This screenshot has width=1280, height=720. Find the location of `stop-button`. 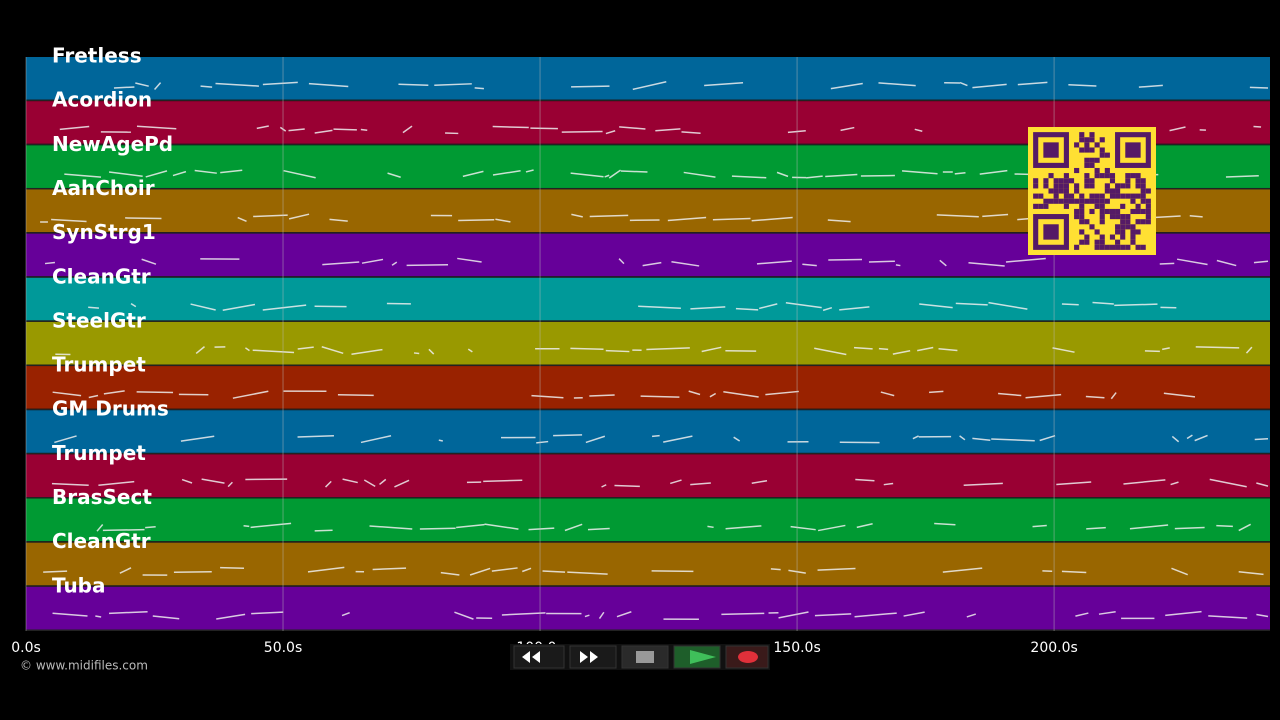

stop-button is located at coordinates (645, 657).